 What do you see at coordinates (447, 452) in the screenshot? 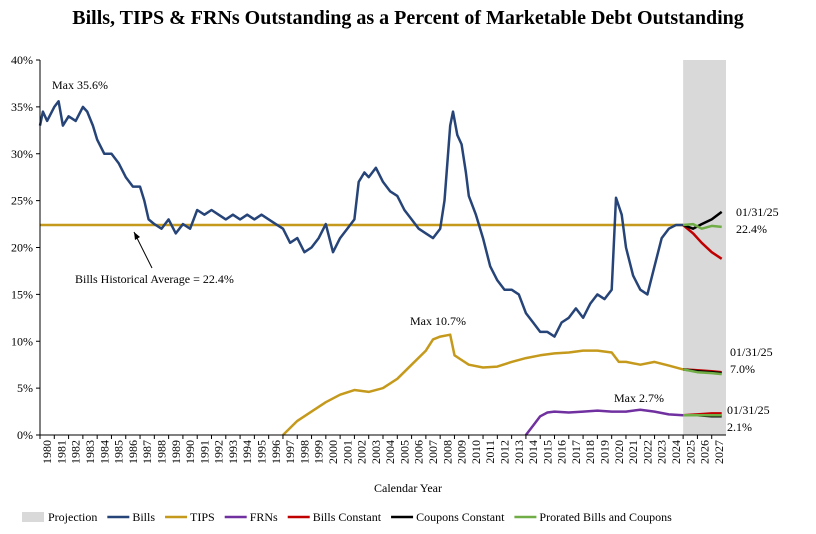
I see `x-tick-label: 2008` at bounding box center [447, 452].